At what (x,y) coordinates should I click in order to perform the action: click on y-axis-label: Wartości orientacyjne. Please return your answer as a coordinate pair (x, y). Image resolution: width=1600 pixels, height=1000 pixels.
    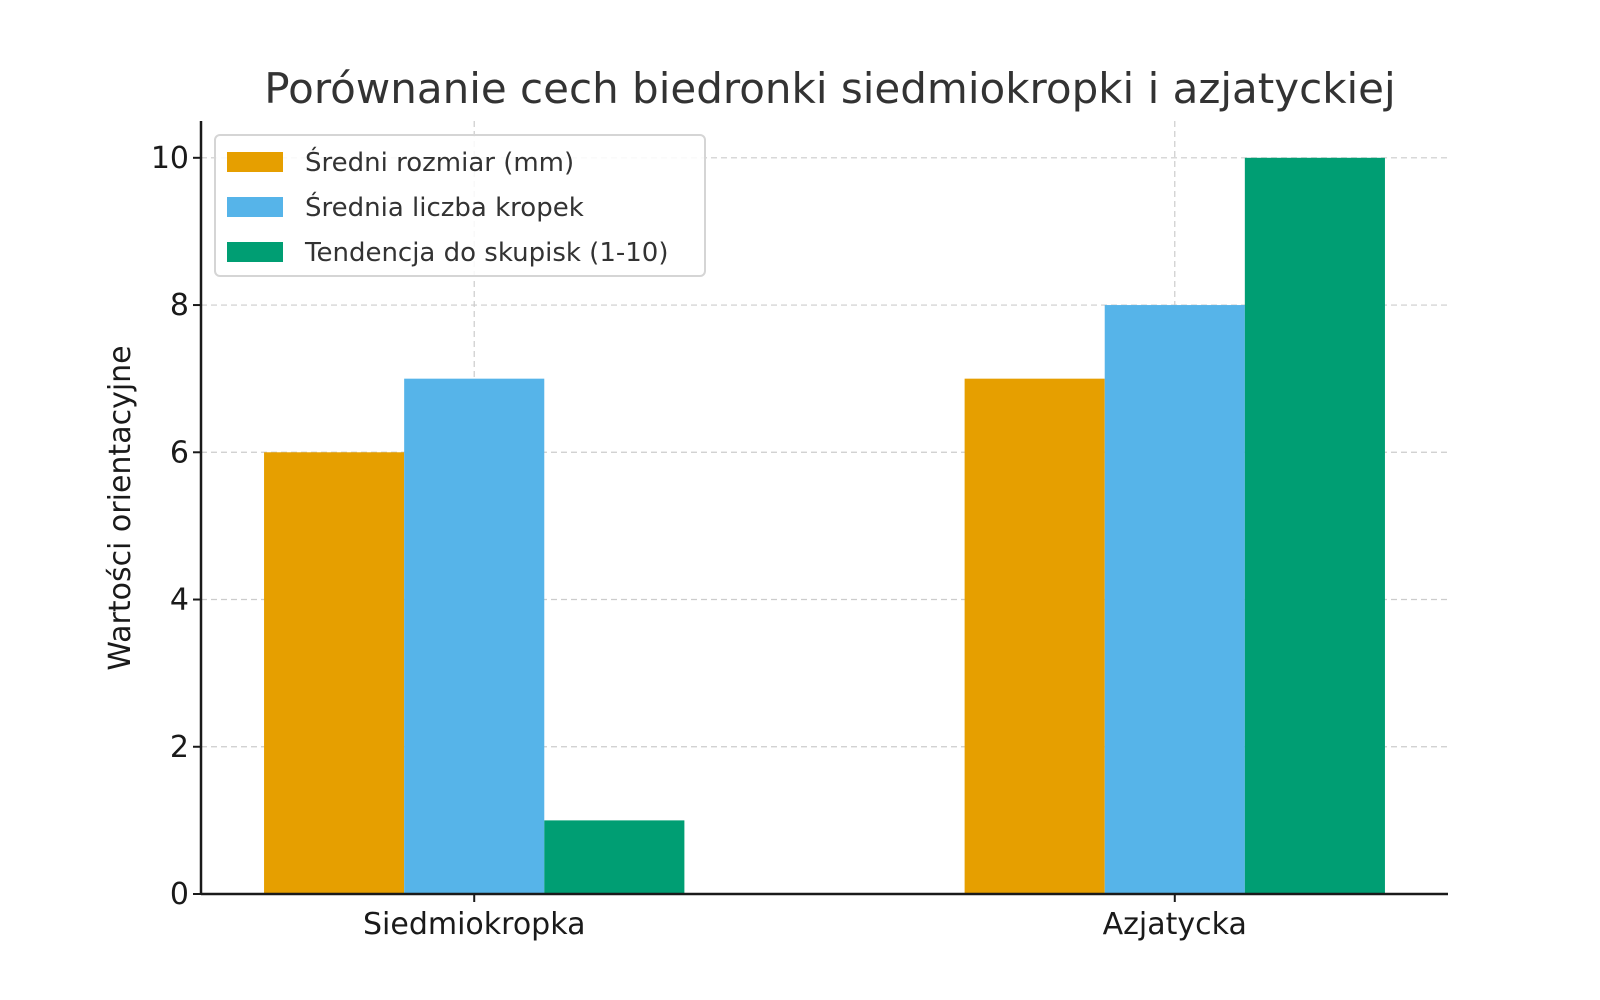
    Looking at the image, I should click on (120, 507).